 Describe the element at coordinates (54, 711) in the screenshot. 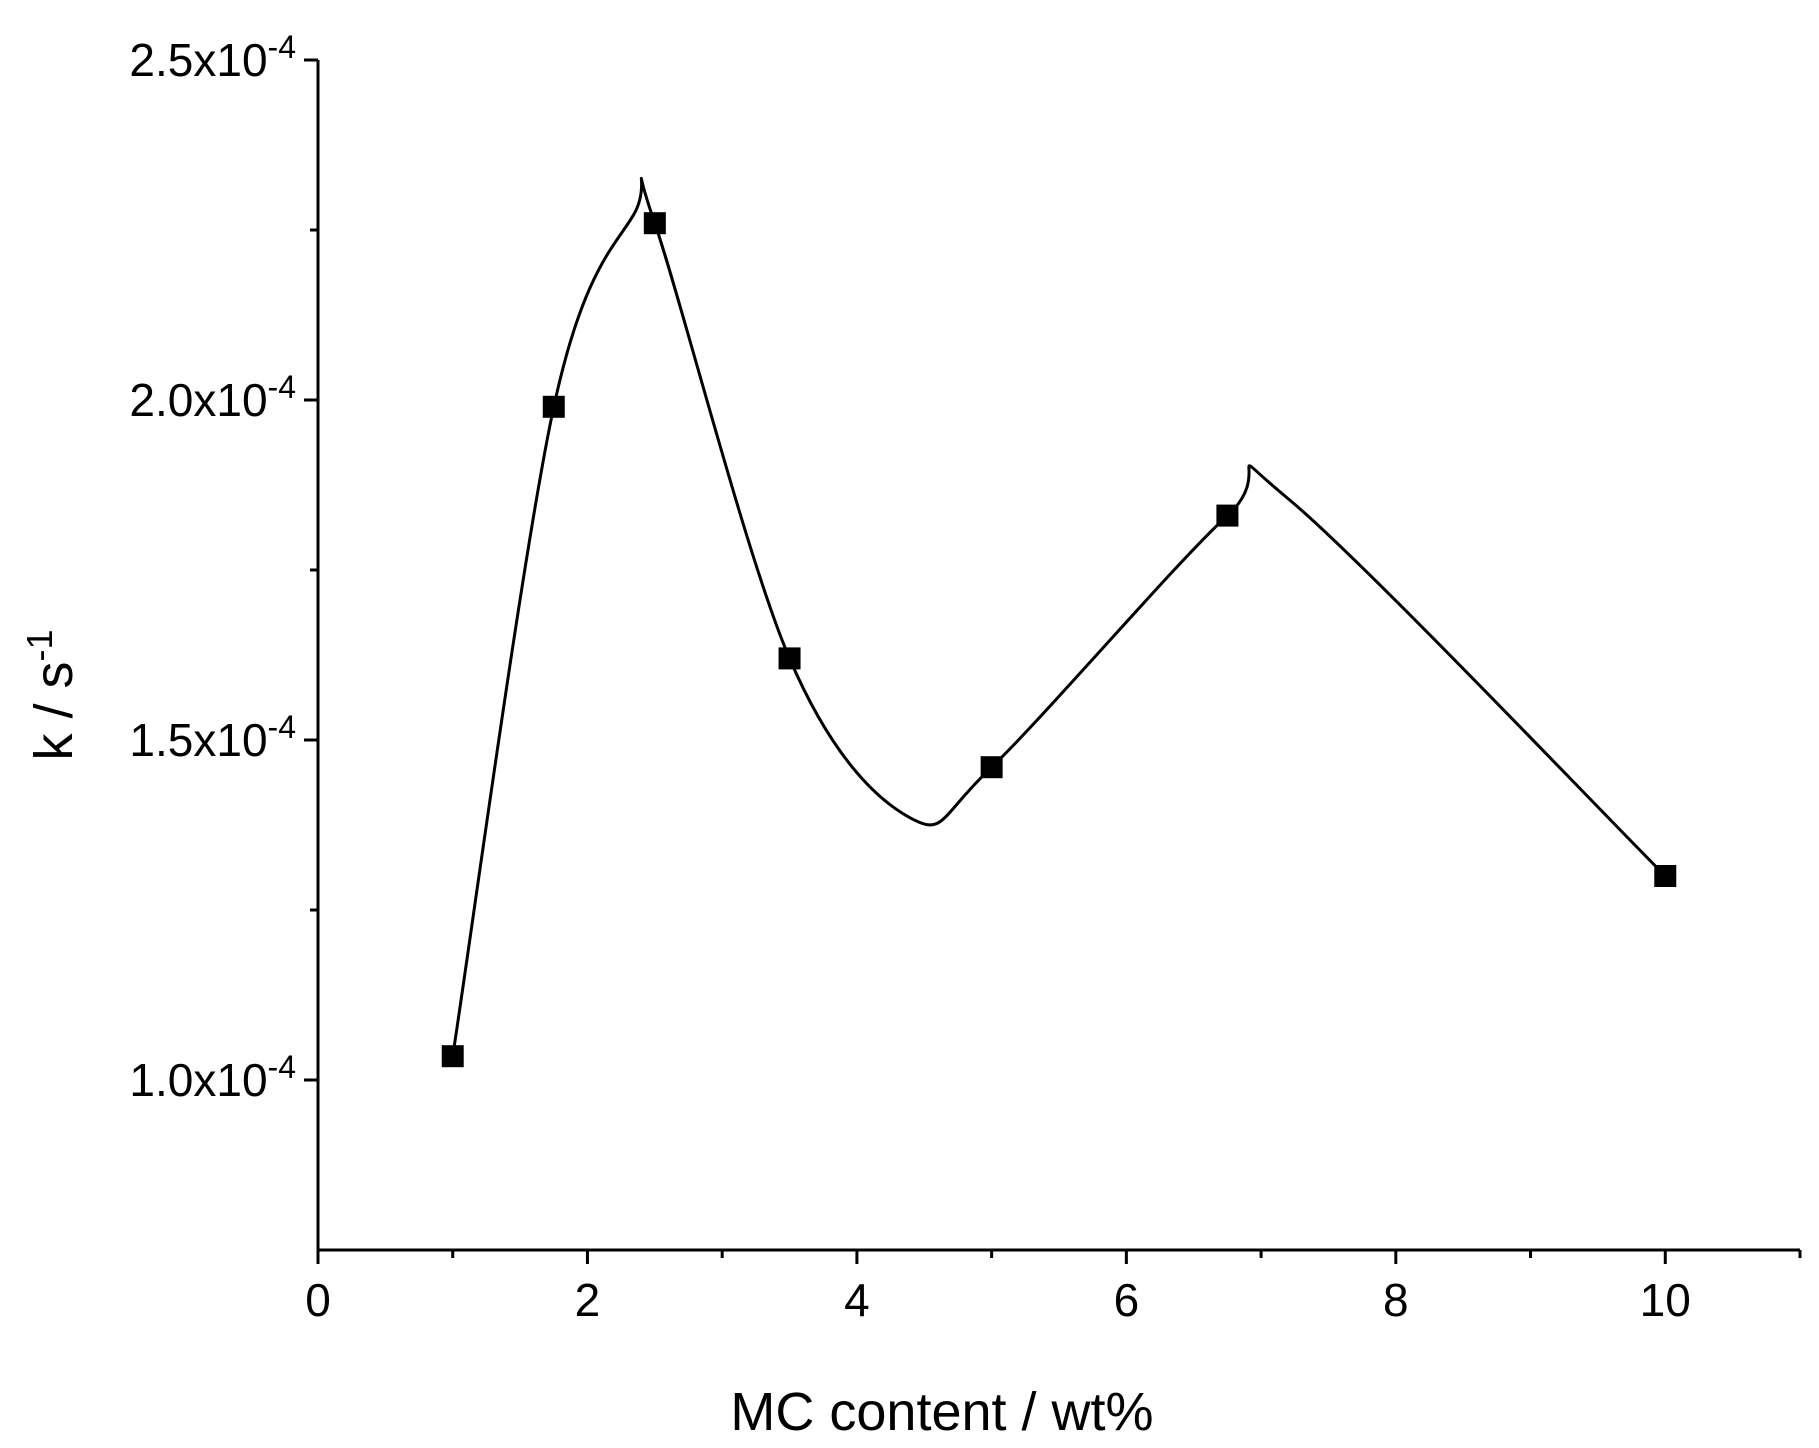

I see `y-axis-title-base: k / s` at that location.